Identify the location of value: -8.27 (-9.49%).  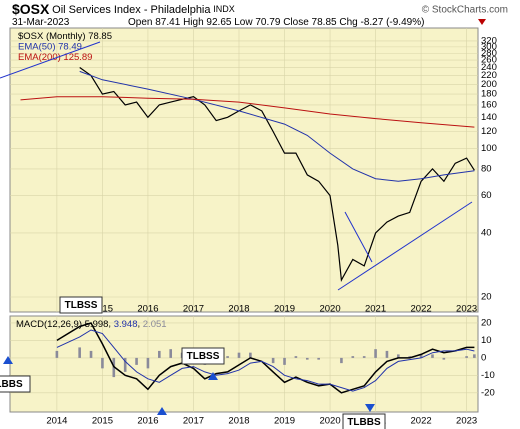
(393, 22).